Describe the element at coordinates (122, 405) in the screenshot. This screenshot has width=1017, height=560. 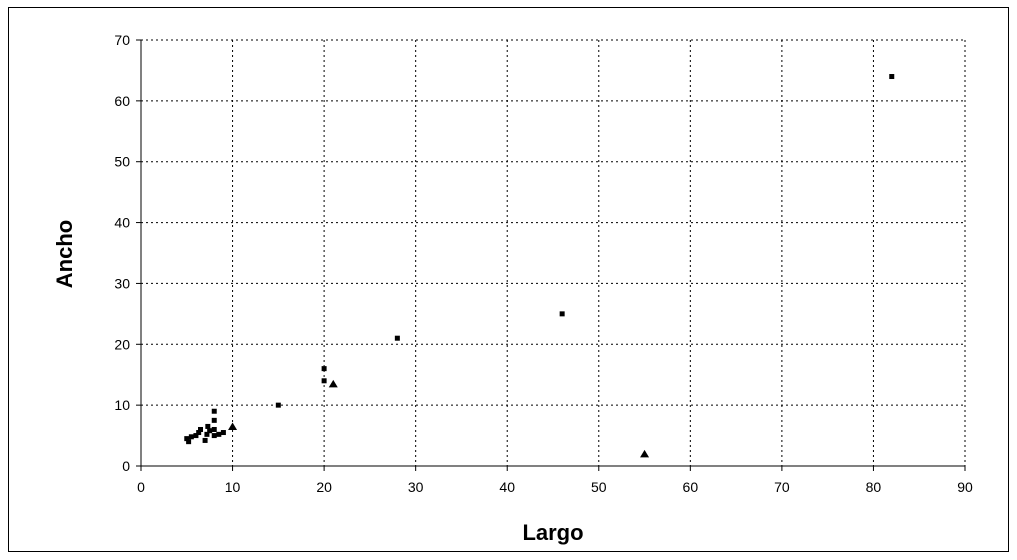
I see `y-tick-label: 10` at that location.